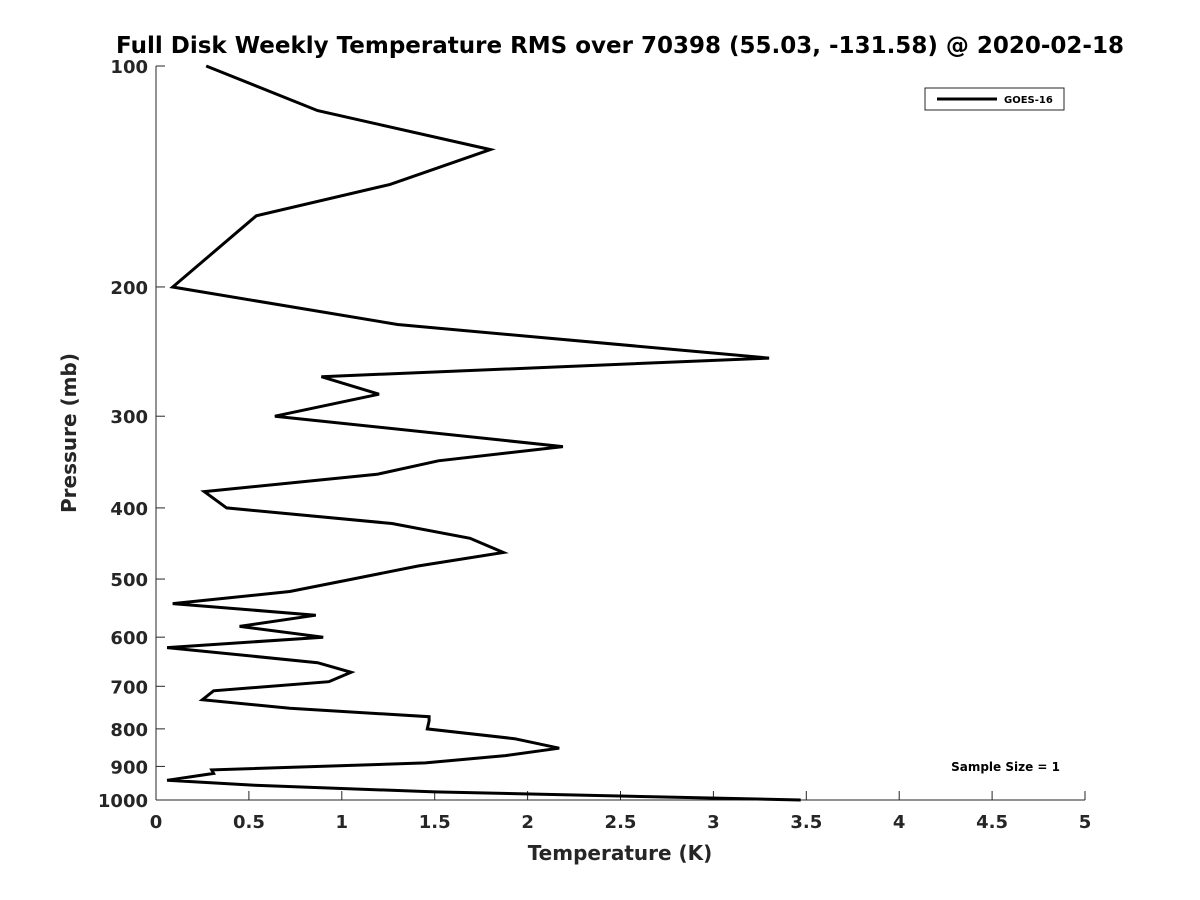 The height and width of the screenshot is (900, 1200). I want to click on x-tick-label: 2, so click(527, 822).